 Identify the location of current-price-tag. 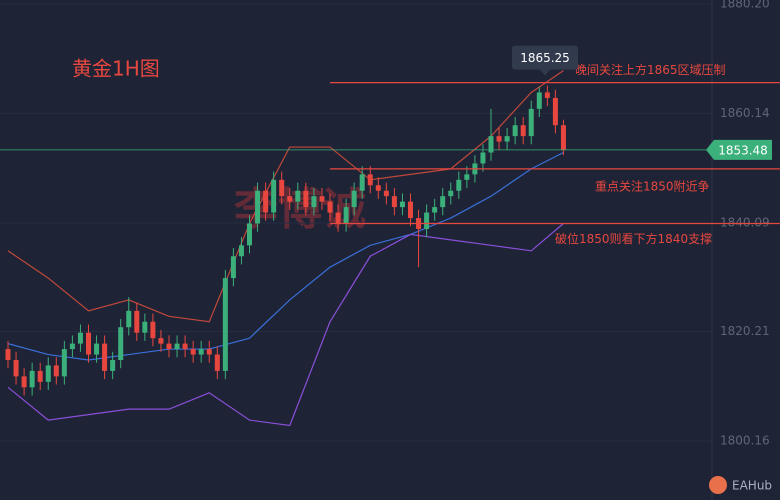
(739, 149).